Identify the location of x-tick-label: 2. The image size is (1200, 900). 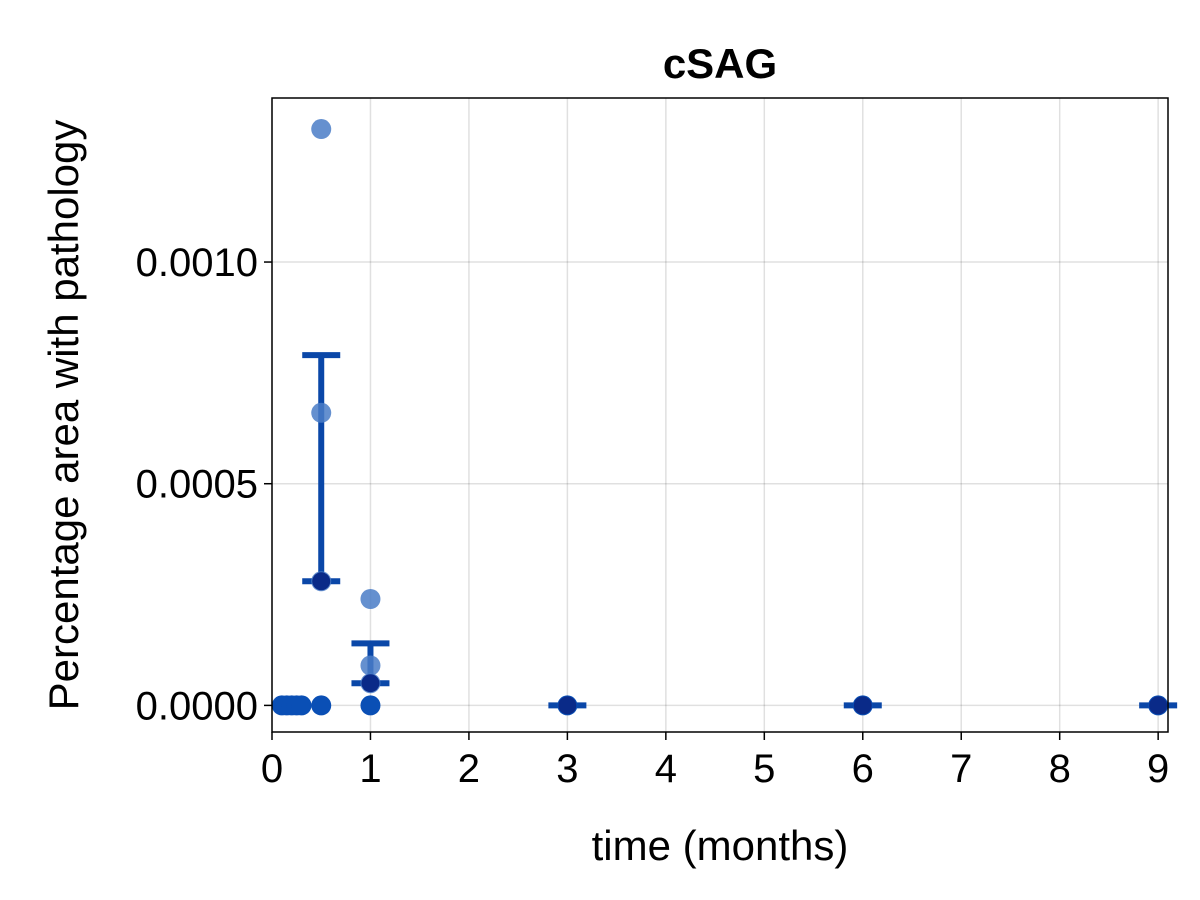
(469, 769).